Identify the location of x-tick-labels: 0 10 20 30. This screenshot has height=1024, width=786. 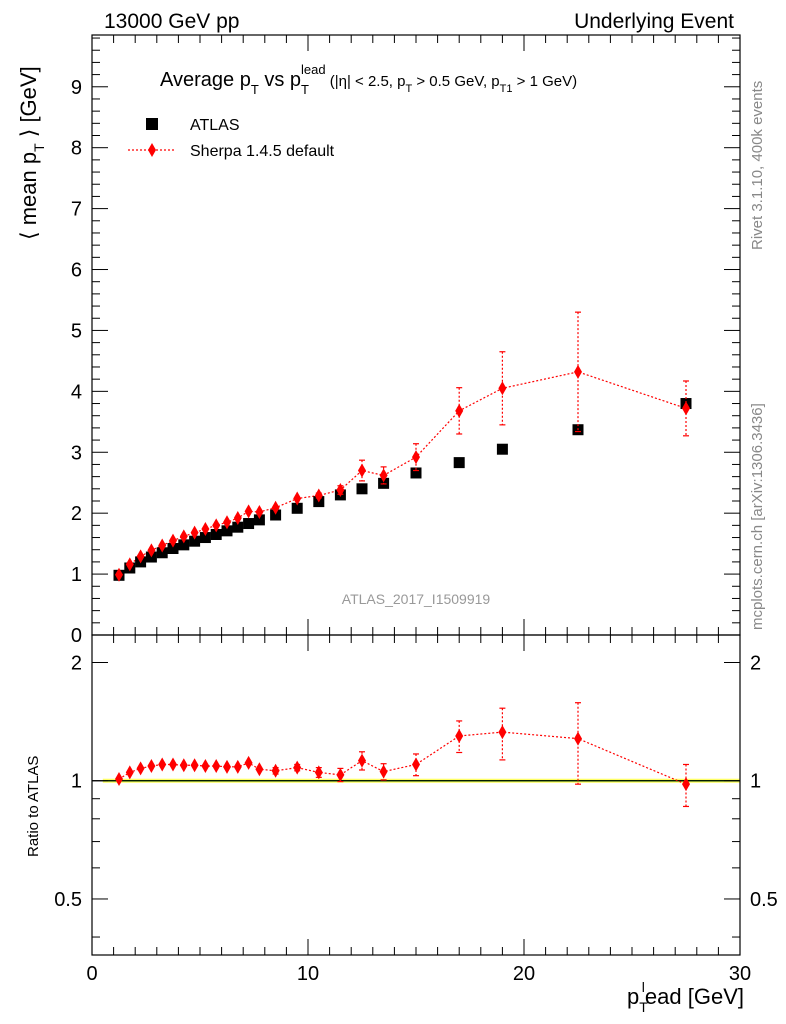
(418, 974).